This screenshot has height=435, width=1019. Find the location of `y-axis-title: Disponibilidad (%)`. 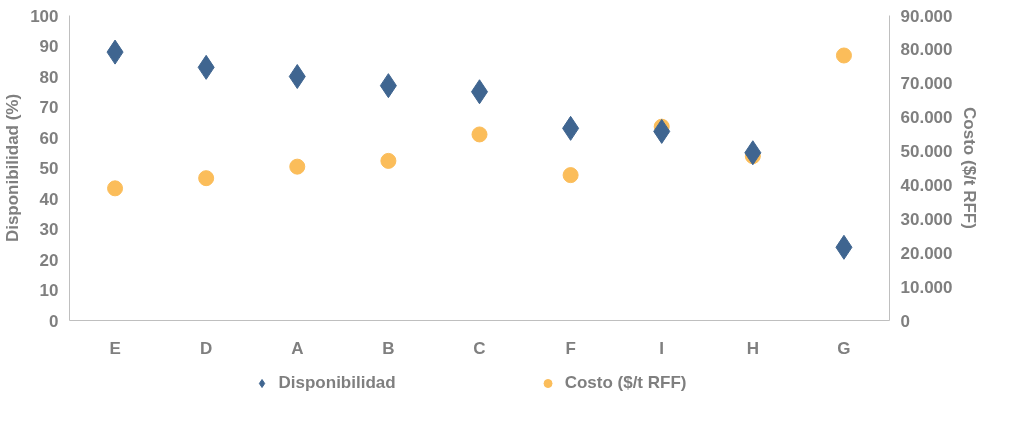

y-axis-title: Disponibilidad (%) is located at coordinates (13, 168).